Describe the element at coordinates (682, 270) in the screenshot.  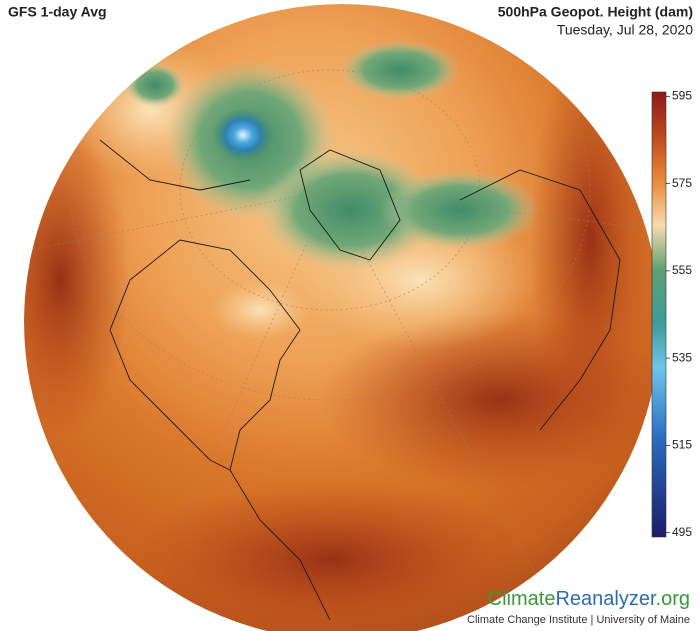
I see `colorbar-tick-label: 555` at that location.